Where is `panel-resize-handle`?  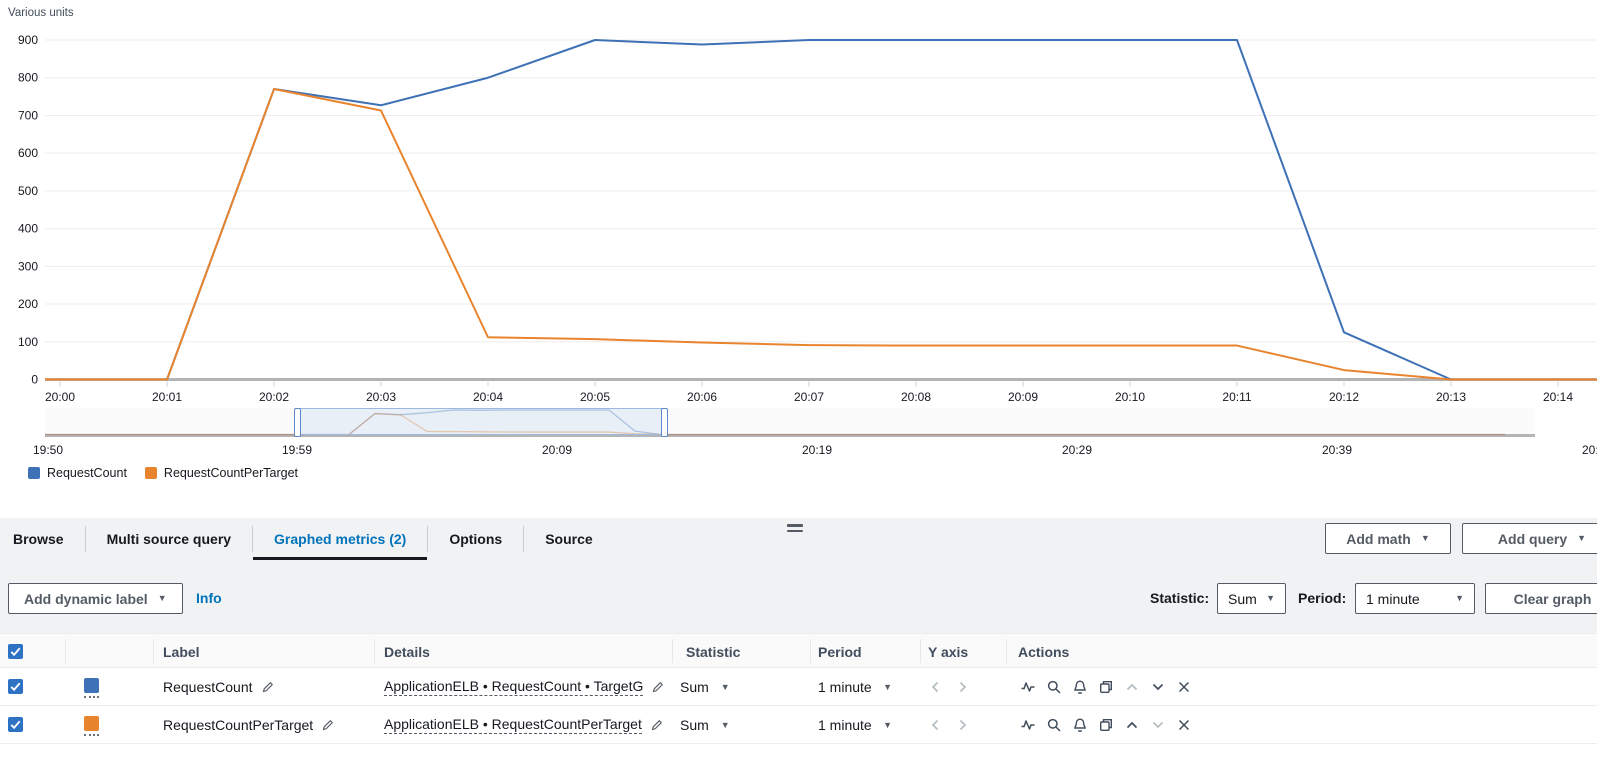
panel-resize-handle is located at coordinates (795, 529).